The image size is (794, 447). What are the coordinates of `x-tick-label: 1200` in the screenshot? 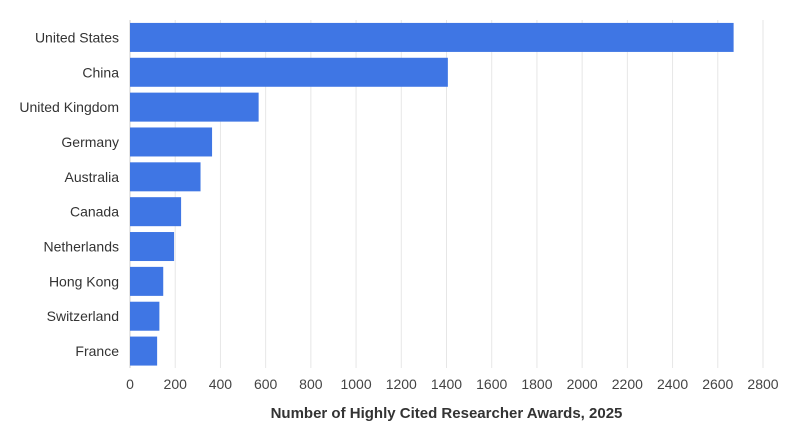 It's located at (401, 384).